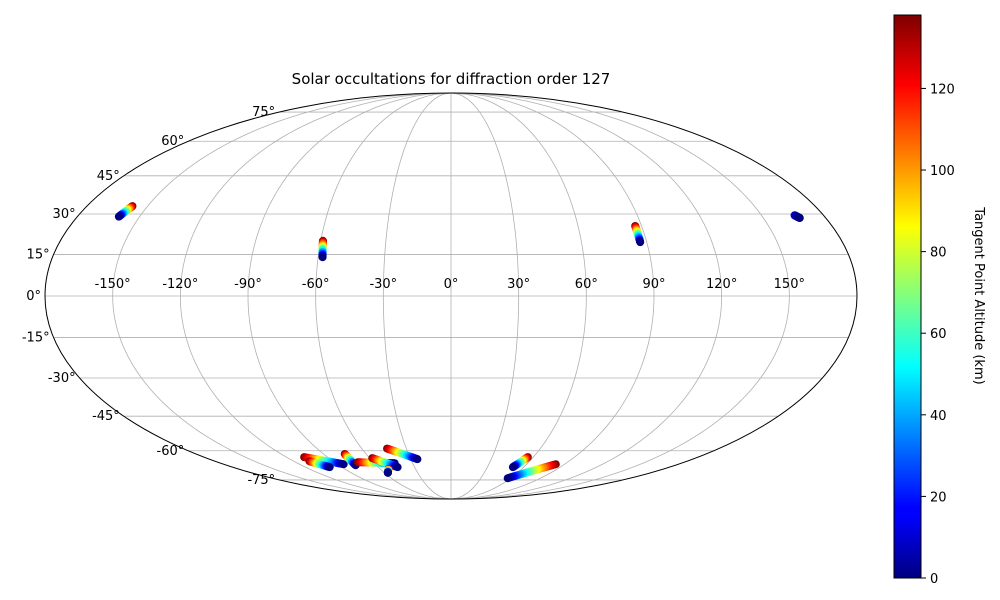  What do you see at coordinates (942, 89) in the screenshot?
I see `colorbar-tick-label: 120` at bounding box center [942, 89].